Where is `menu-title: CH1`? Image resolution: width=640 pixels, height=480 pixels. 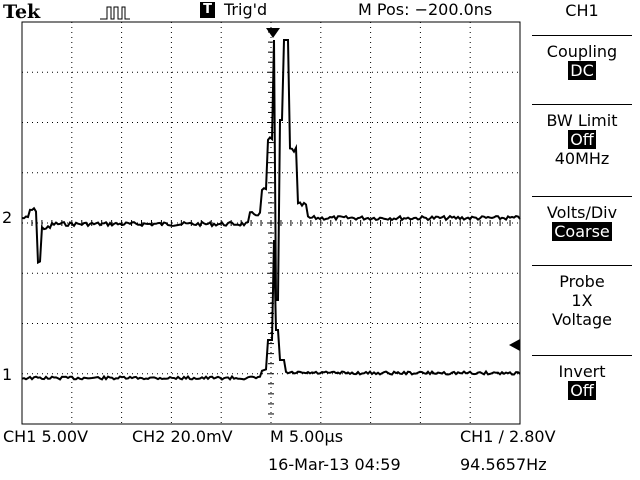
menu-title: CH1 is located at coordinates (582, 10).